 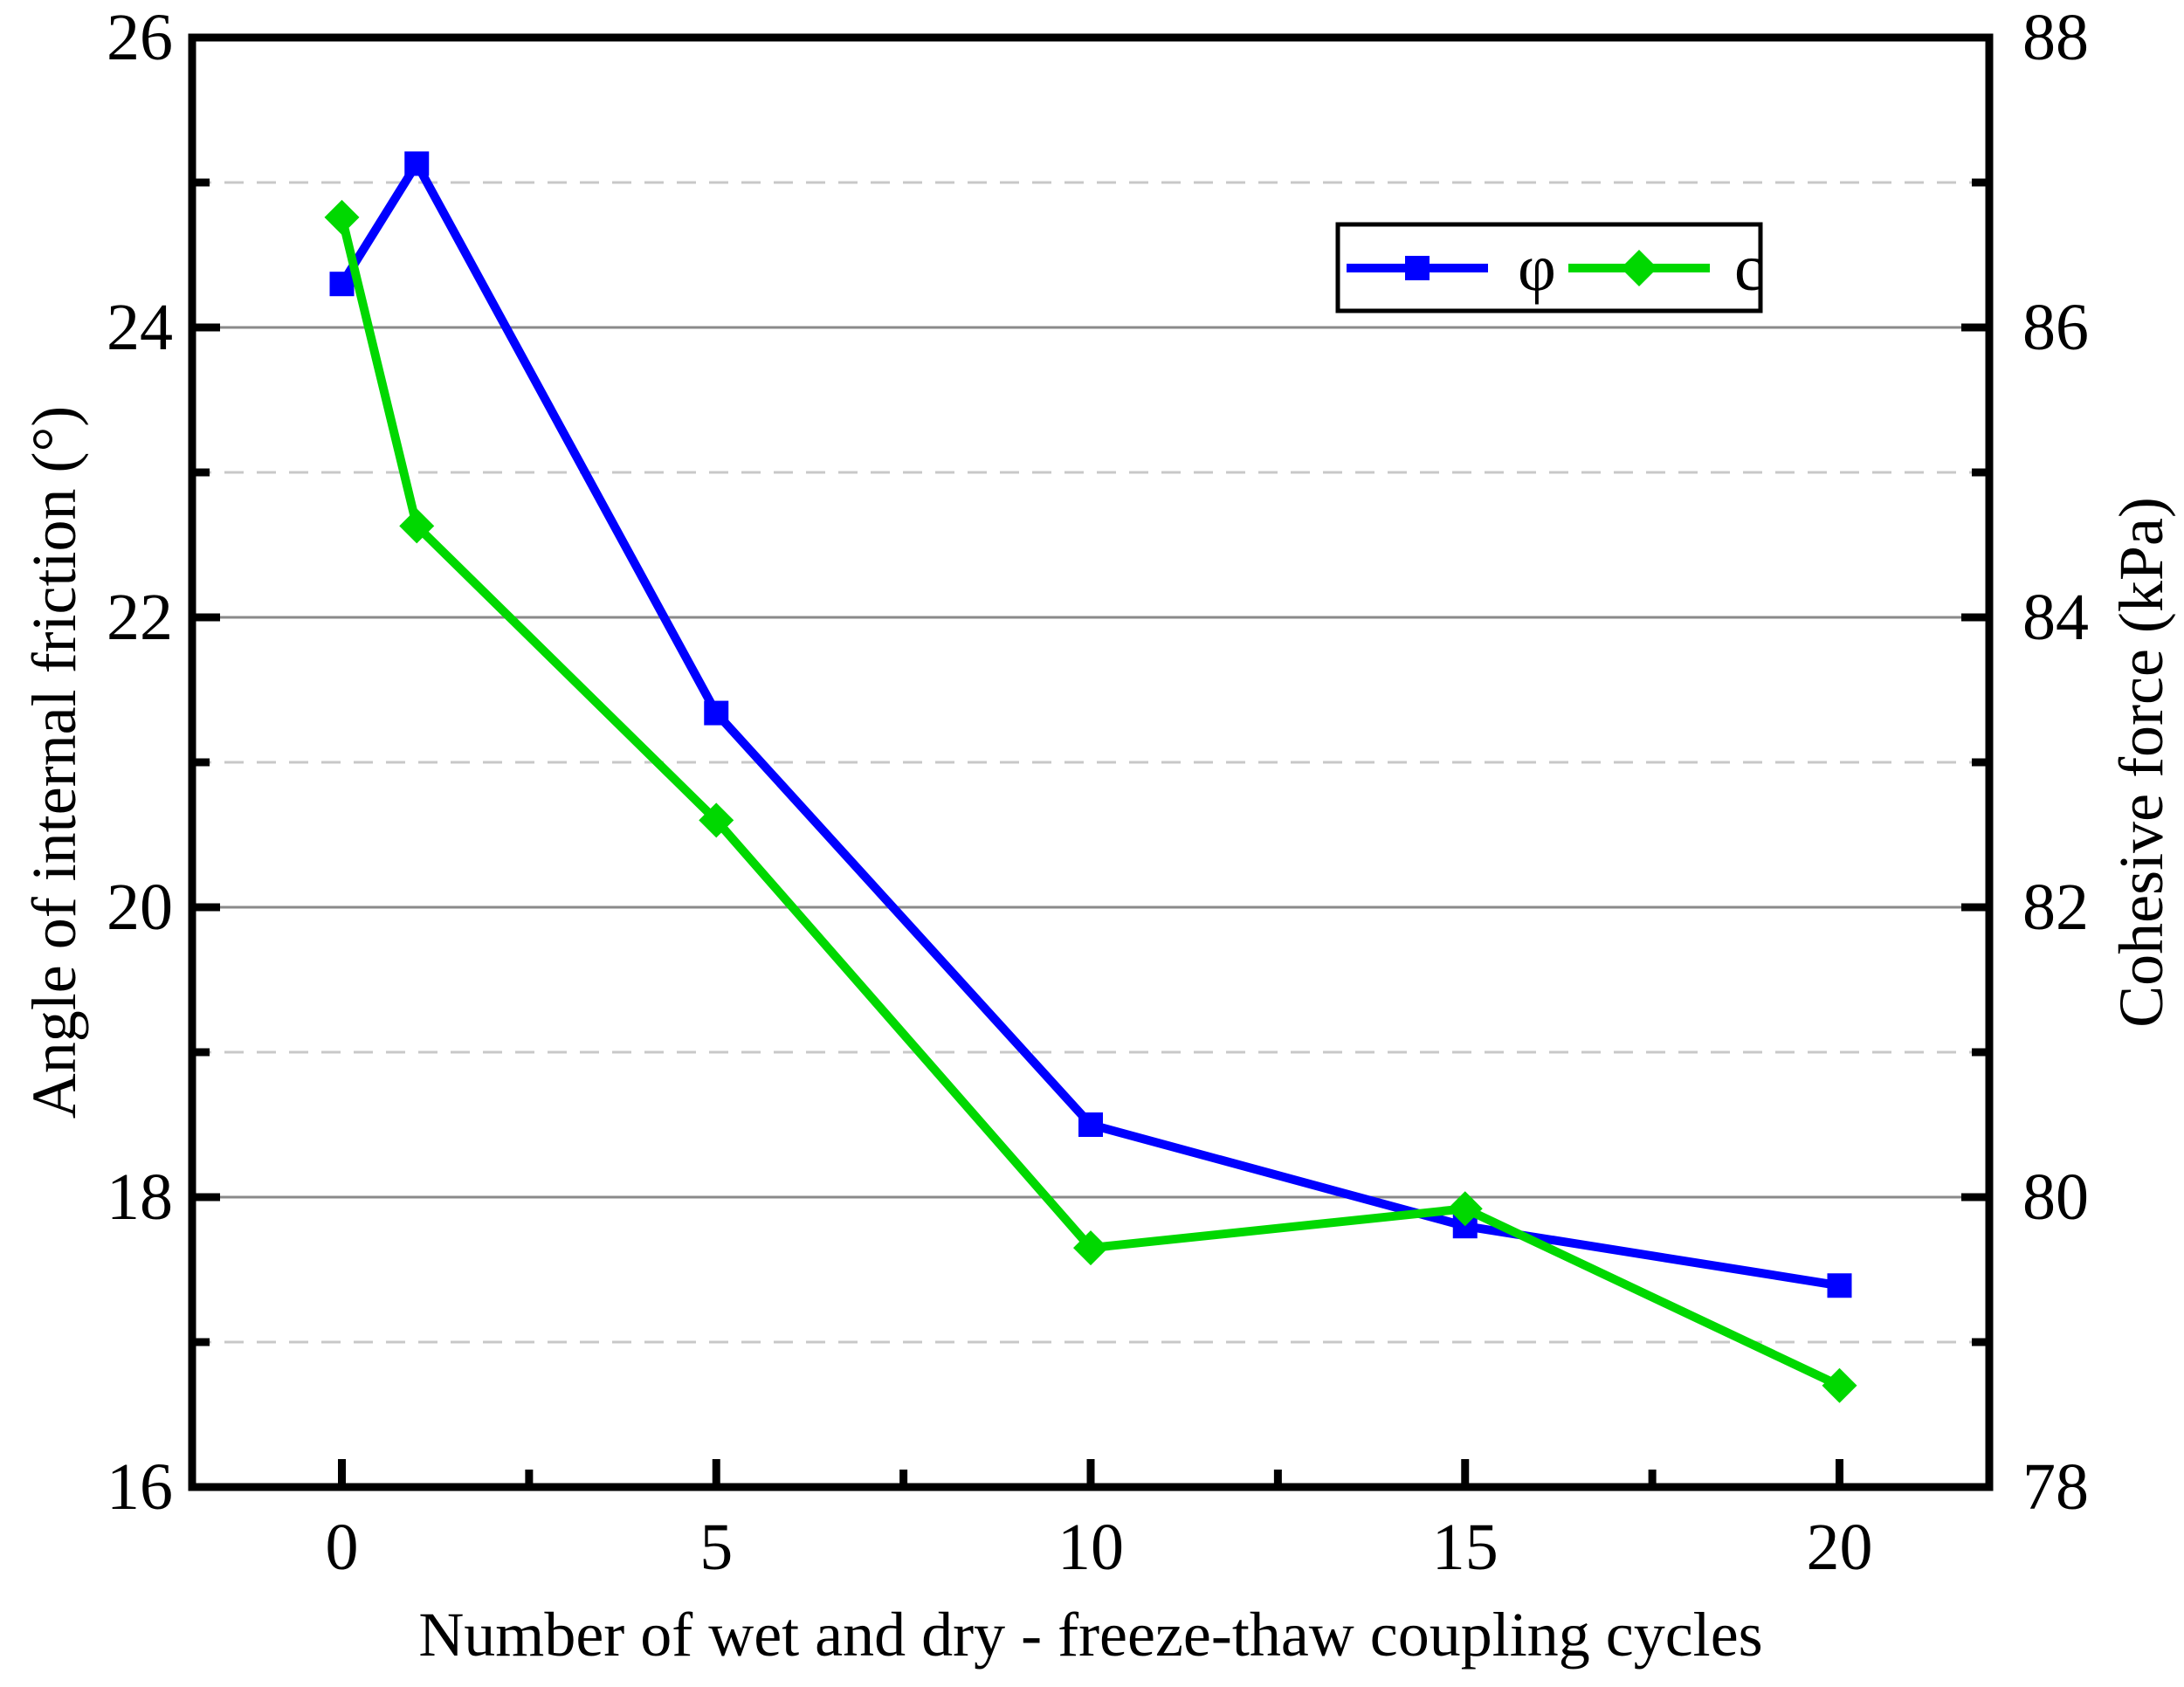 What do you see at coordinates (140, 37) in the screenshot?
I see `left-tick-label: 26` at bounding box center [140, 37].